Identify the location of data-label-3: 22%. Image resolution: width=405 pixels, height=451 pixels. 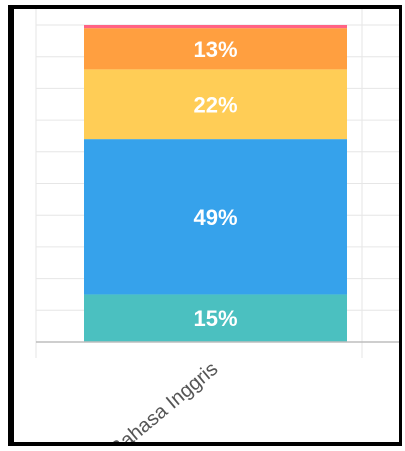
(215, 104).